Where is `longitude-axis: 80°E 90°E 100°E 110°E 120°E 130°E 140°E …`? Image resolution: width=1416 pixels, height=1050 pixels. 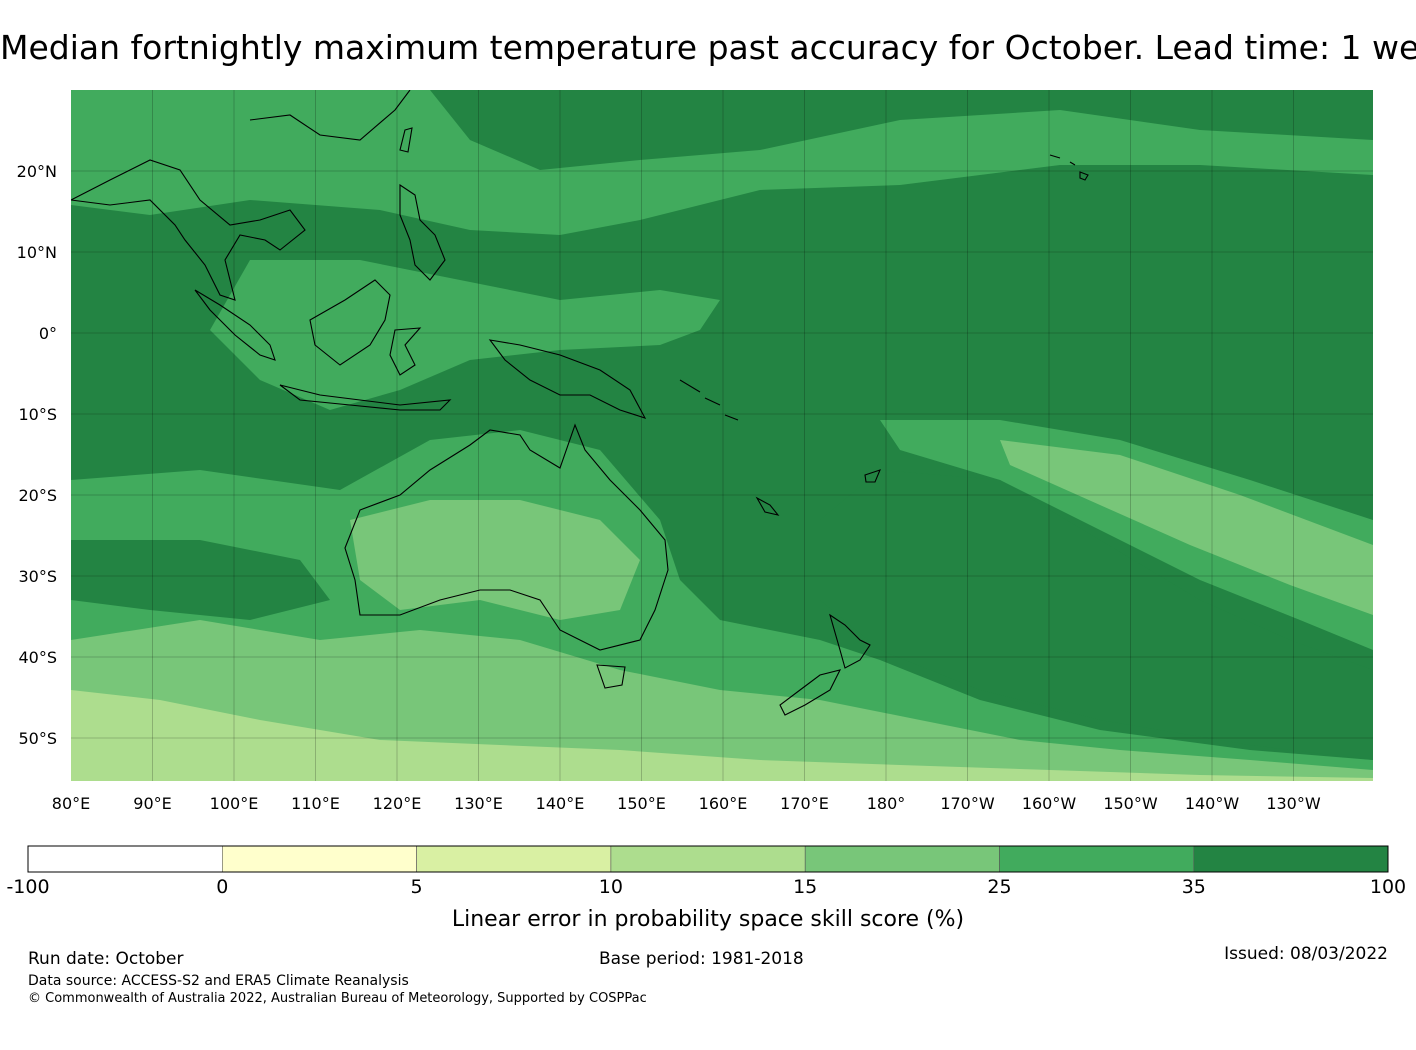 longitude-axis: 80°E 90°E 100°E 110°E 120°E 130°E 140°E … is located at coordinates (686, 803).